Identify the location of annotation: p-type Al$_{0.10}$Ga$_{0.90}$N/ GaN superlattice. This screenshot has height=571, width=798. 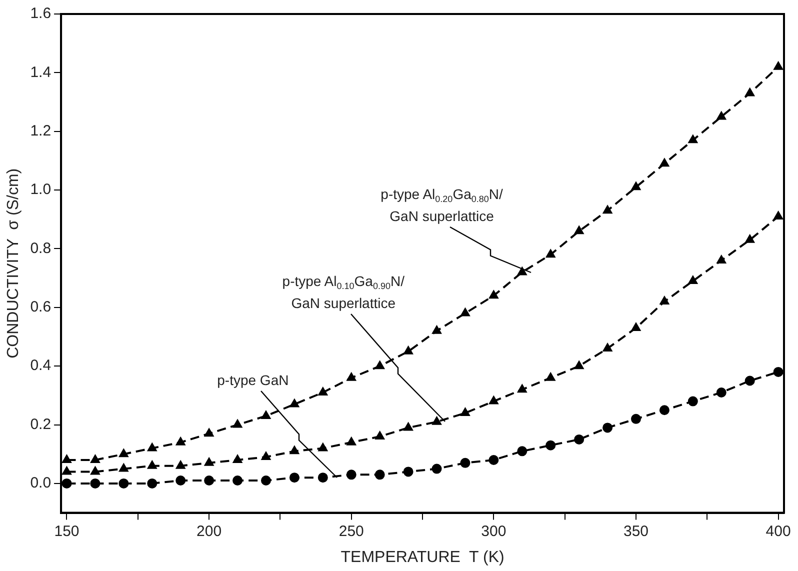
(343, 292).